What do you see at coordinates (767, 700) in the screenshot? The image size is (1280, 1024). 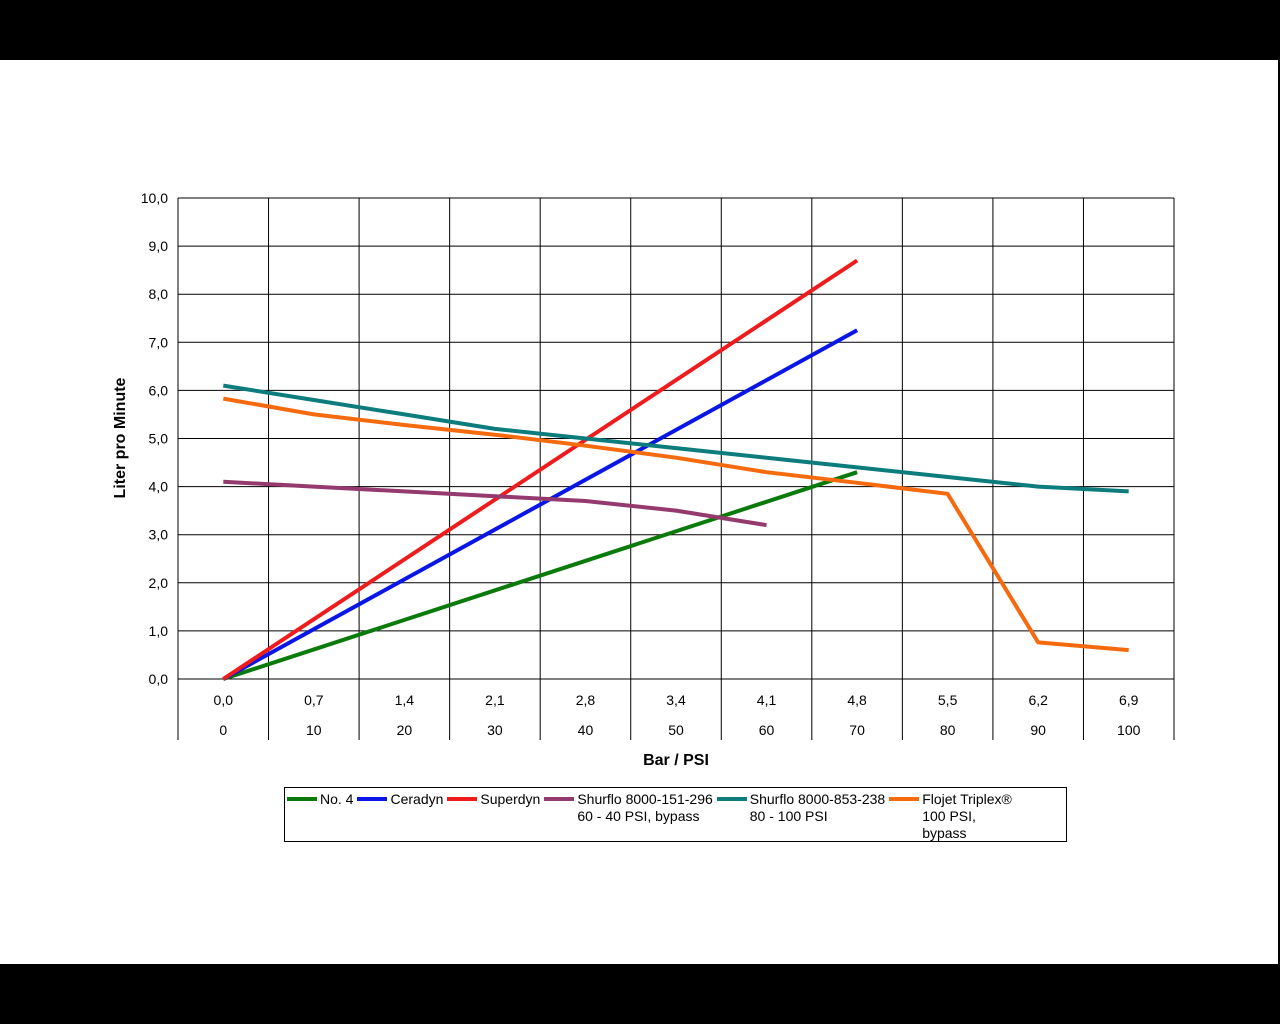 I see `x-tick-label-bar: 4,1` at bounding box center [767, 700].